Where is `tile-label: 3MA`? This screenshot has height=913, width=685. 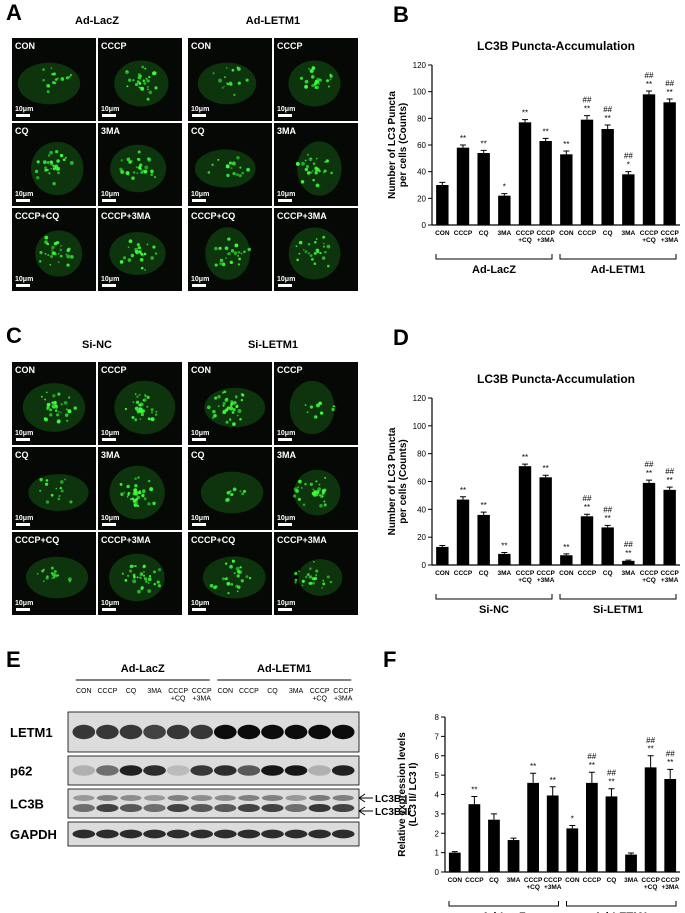
tile-label: 3MA is located at coordinates (111, 131).